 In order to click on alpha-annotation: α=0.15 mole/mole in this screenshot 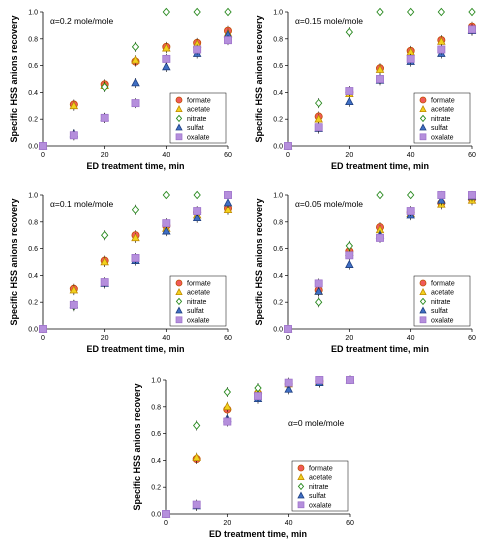, I will do `click(329, 21)`.